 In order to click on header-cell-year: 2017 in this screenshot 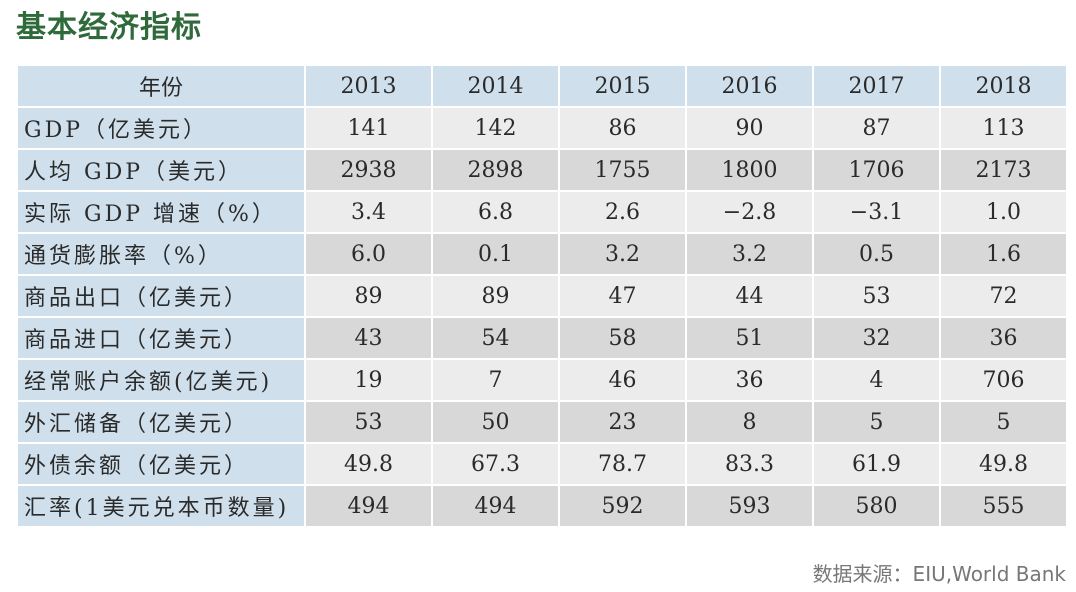, I will do `click(876, 86)`.